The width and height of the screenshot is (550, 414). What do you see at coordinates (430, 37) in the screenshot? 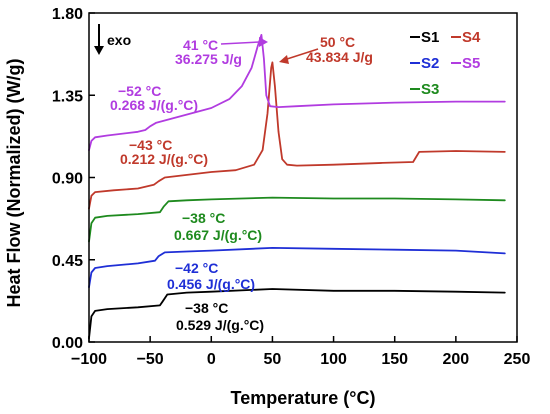
I see `legend-label-s1: S1` at bounding box center [430, 37].